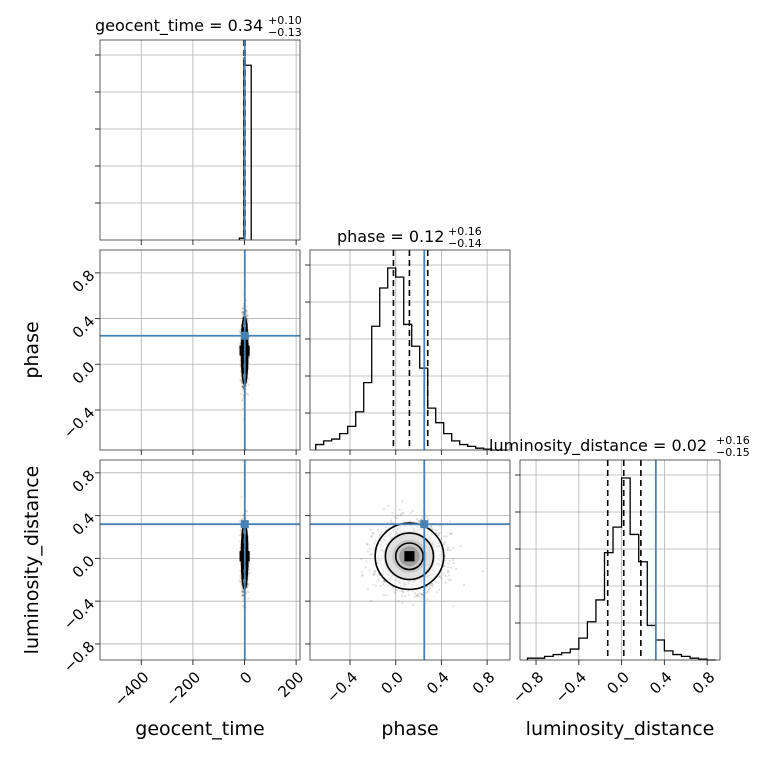 The image size is (760, 760). What do you see at coordinates (392, 683) in the screenshot?
I see `x-tick-label: 0.0` at bounding box center [392, 683].